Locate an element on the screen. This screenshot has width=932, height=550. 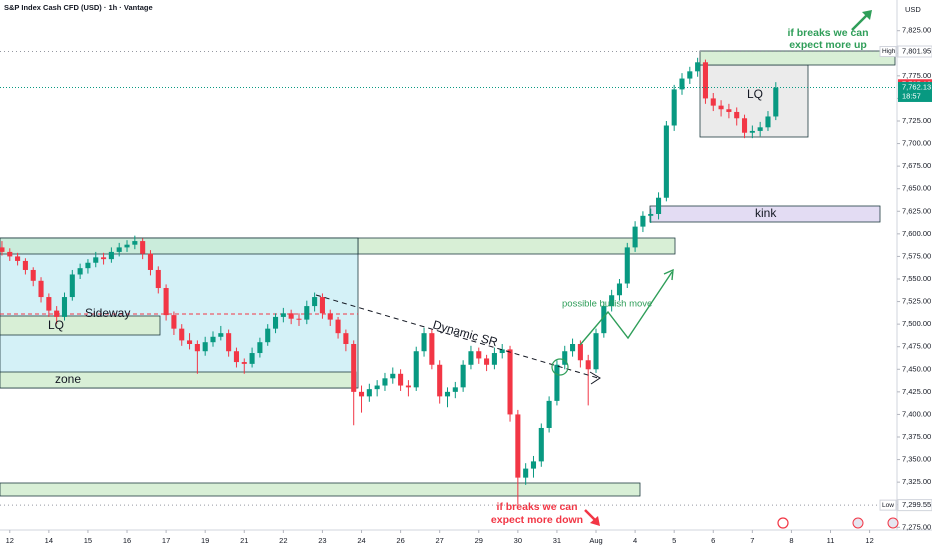
y-tick-label: 7,475.00 is located at coordinates (916, 346).